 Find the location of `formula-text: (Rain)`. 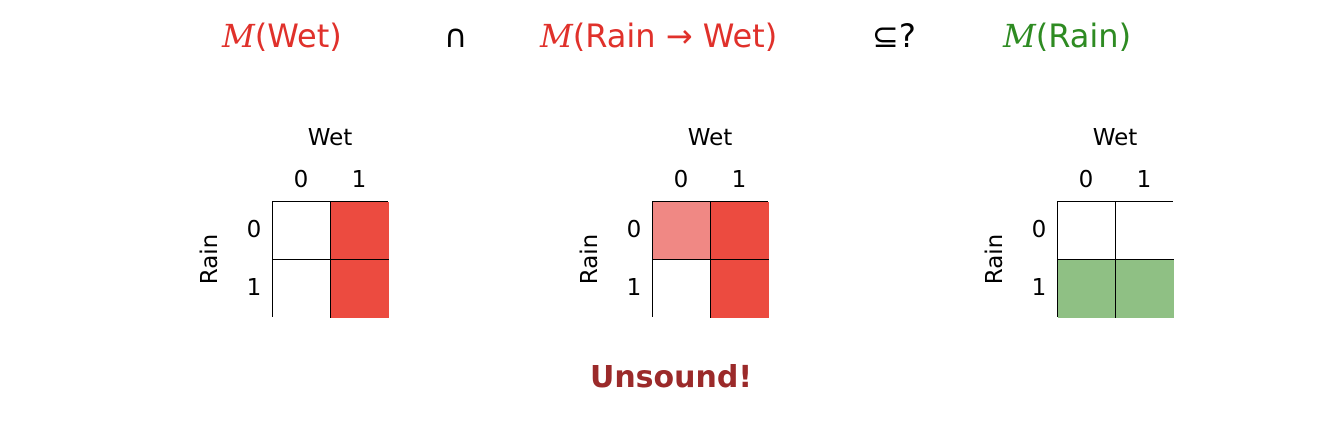

formula-text: (Rain) is located at coordinates (1083, 36).